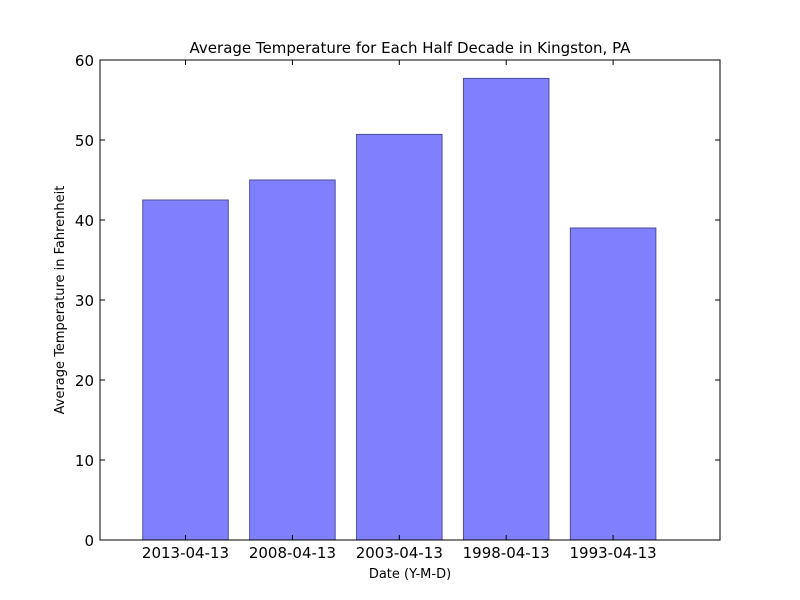  What do you see at coordinates (84, 221) in the screenshot?
I see `y-tick-label: 40` at bounding box center [84, 221].